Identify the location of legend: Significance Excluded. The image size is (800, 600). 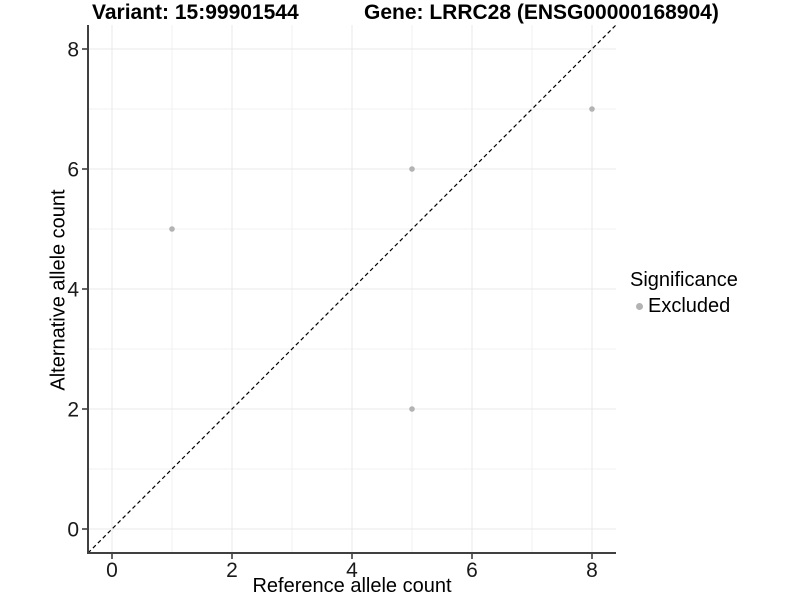
(684, 293).